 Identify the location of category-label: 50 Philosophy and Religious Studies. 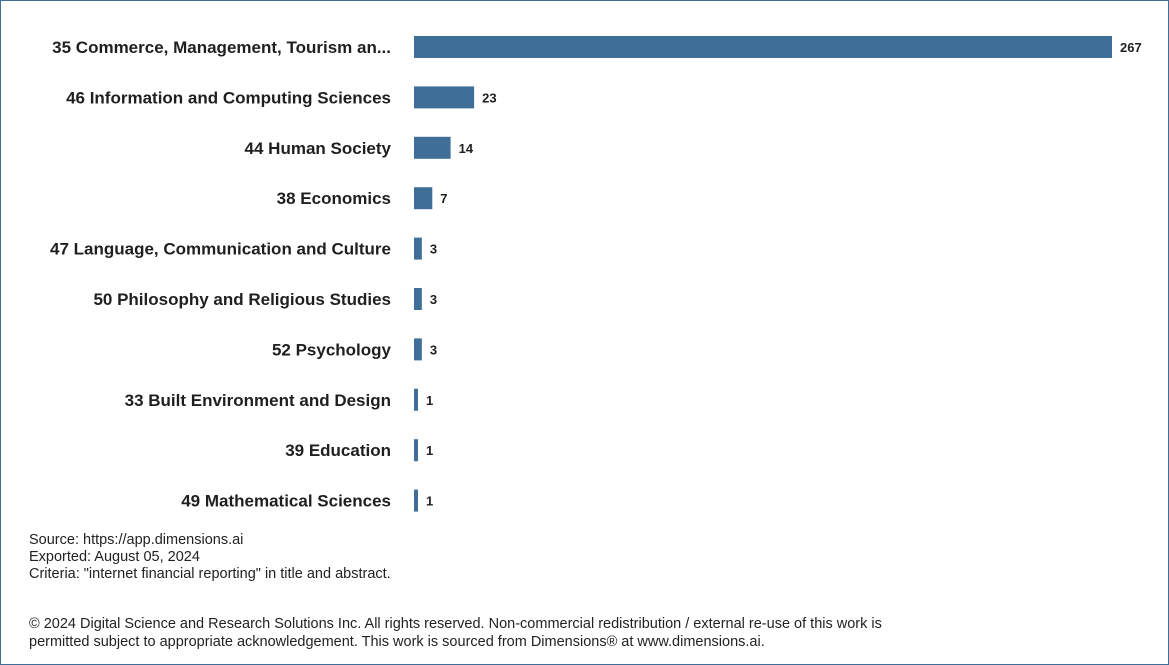
(242, 299).